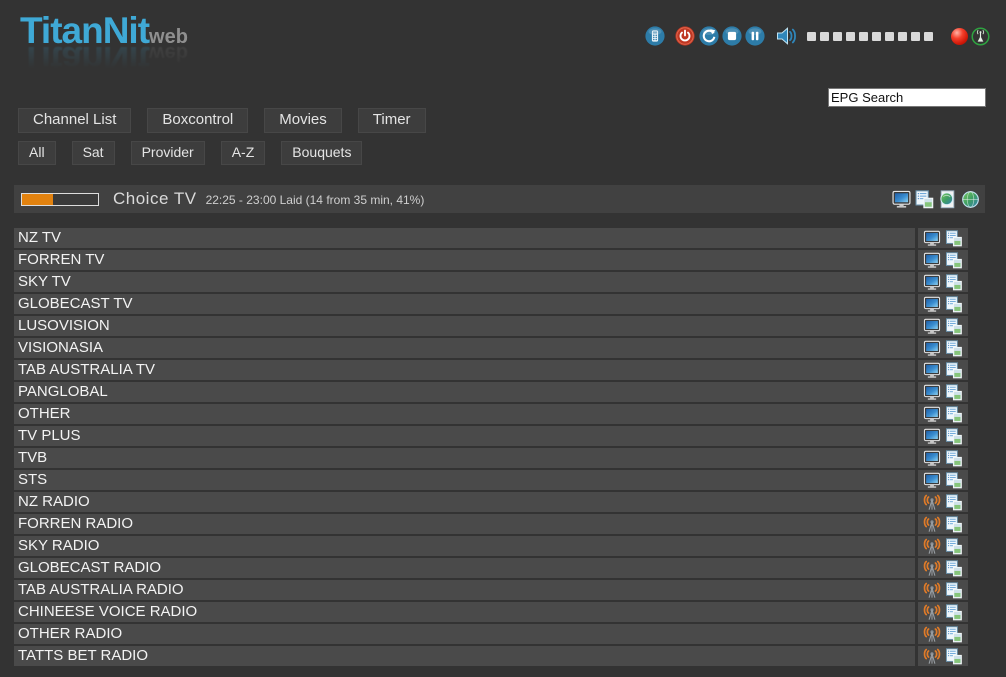 The image size is (1006, 677). I want to click on channel-name-cell: SKY TV, so click(464, 282).